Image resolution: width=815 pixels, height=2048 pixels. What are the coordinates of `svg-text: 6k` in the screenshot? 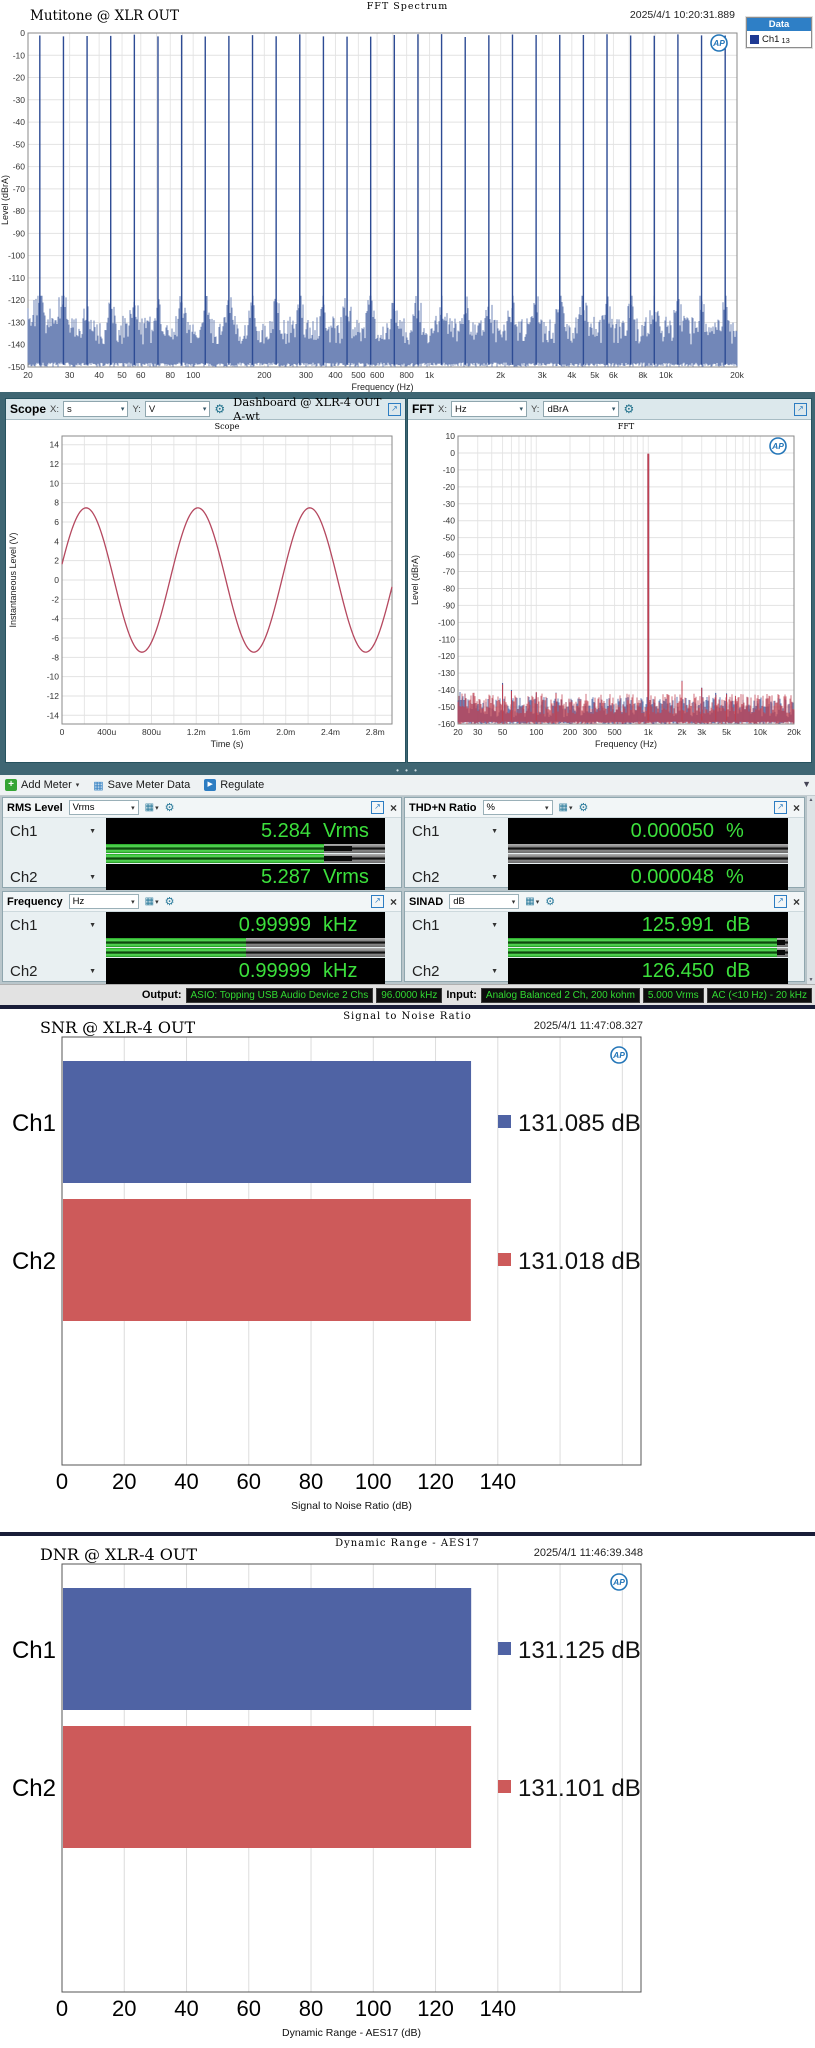 It's located at (614, 375).